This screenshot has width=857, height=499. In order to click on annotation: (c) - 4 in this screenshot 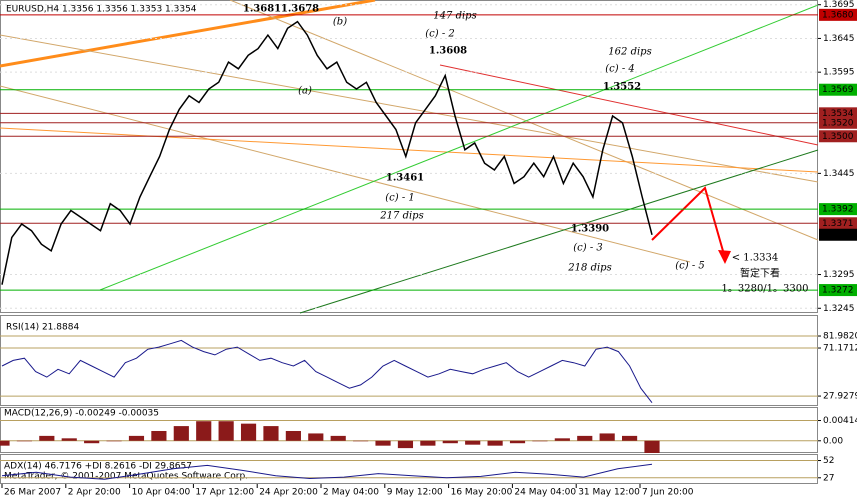, I will do `click(620, 69)`.